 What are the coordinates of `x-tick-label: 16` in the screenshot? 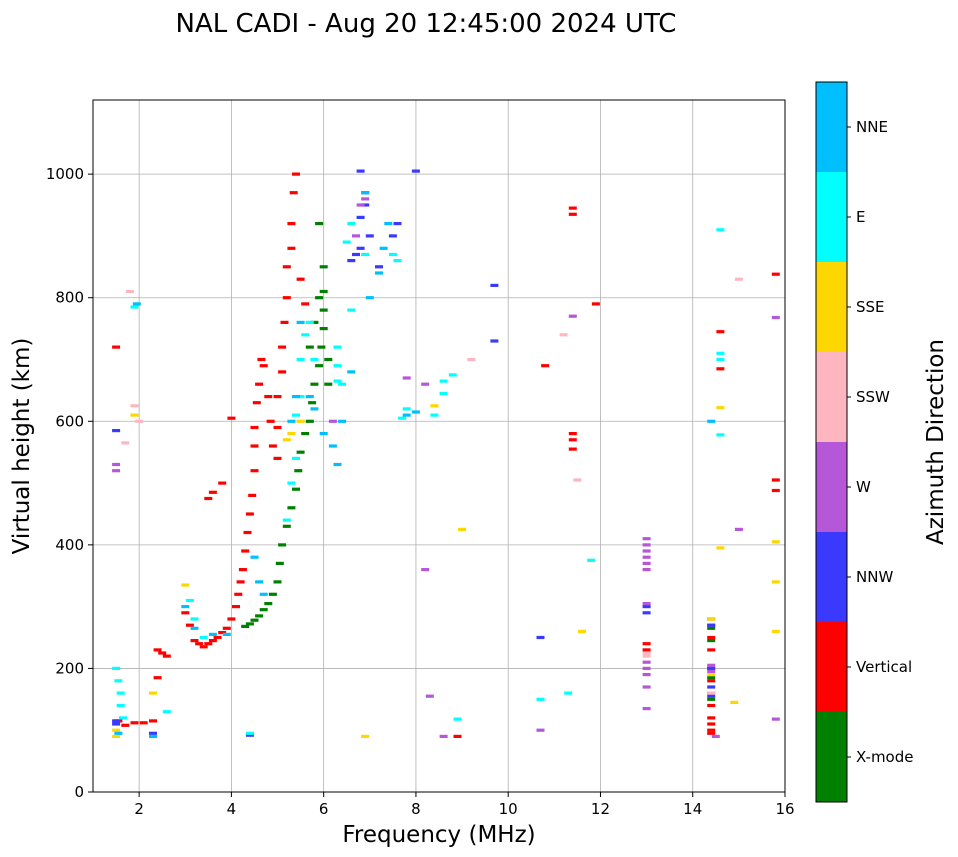 It's located at (784, 809).